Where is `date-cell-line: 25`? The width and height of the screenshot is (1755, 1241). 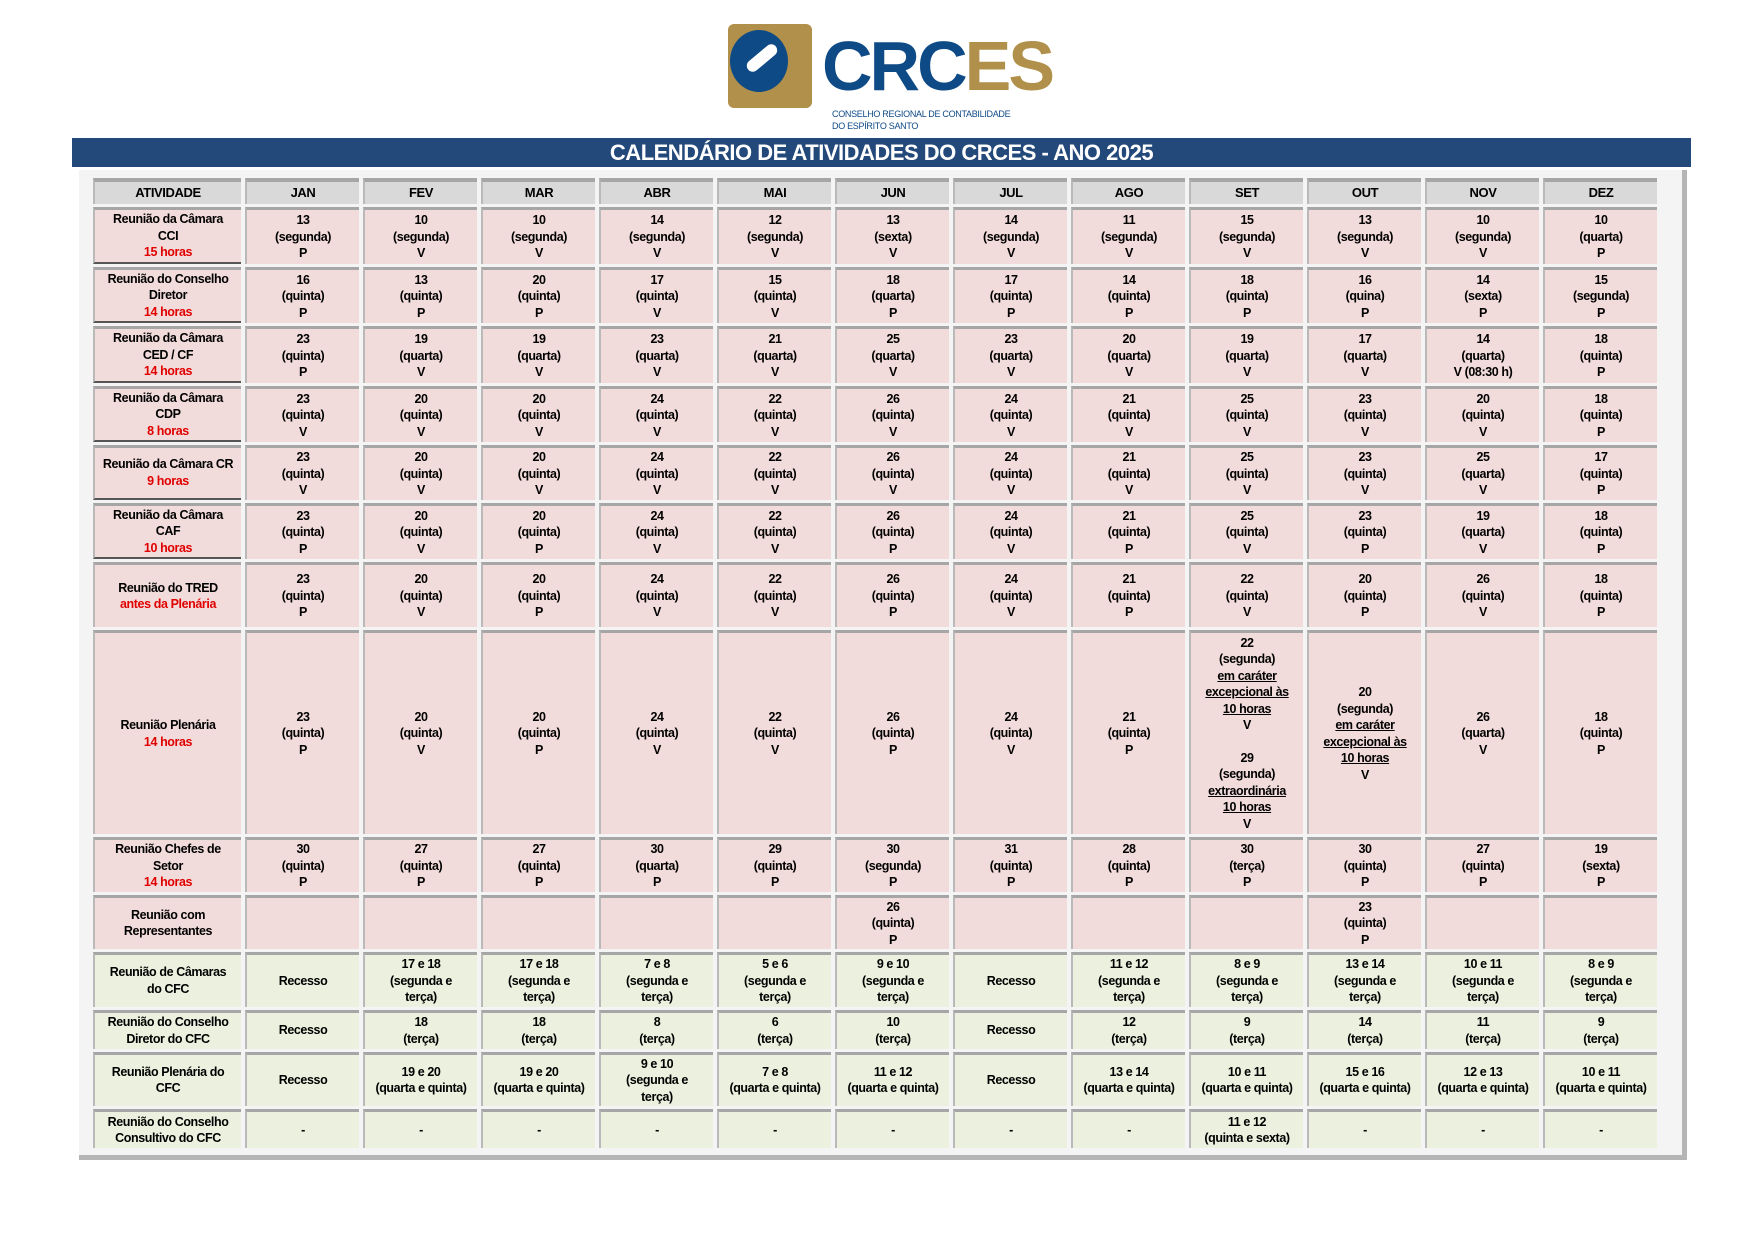 date-cell-line: 25 is located at coordinates (1483, 457).